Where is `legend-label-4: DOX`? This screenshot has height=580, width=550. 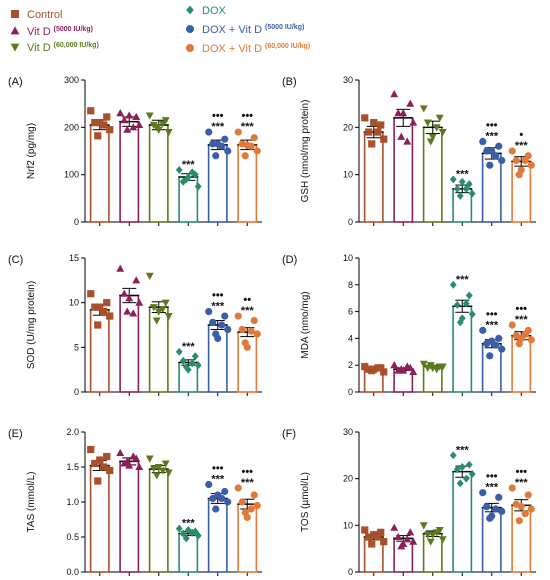 legend-label-4: DOX is located at coordinates (214, 11).